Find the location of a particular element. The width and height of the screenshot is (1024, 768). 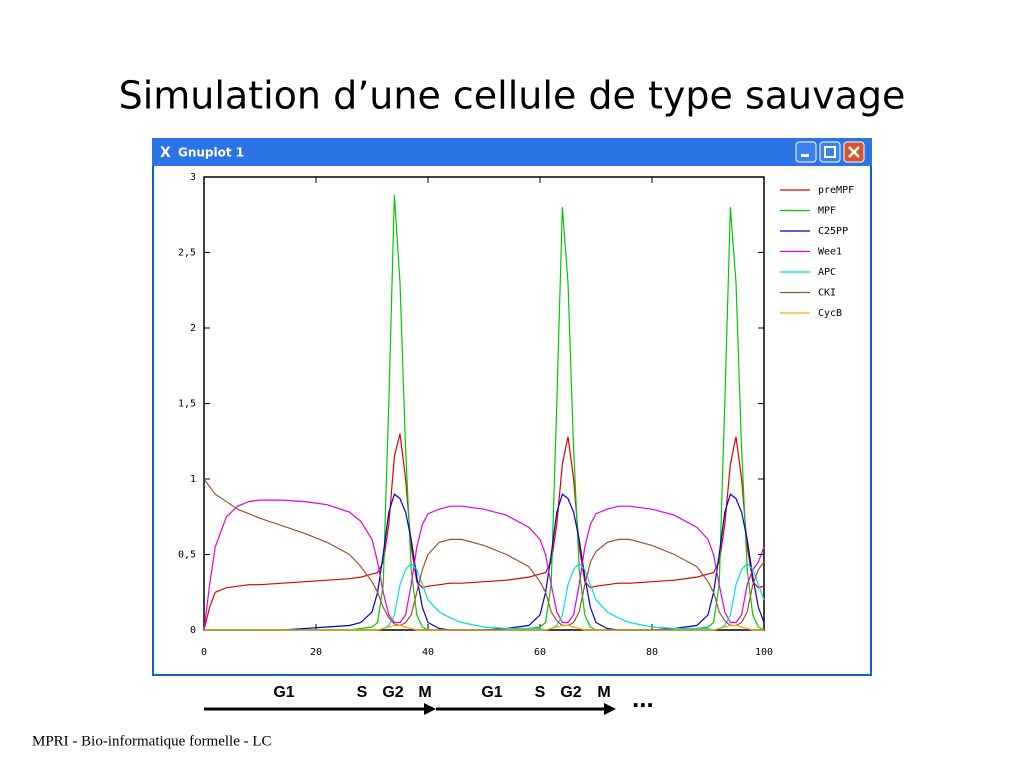

y-tick-label: 2,5 is located at coordinates (187, 253).